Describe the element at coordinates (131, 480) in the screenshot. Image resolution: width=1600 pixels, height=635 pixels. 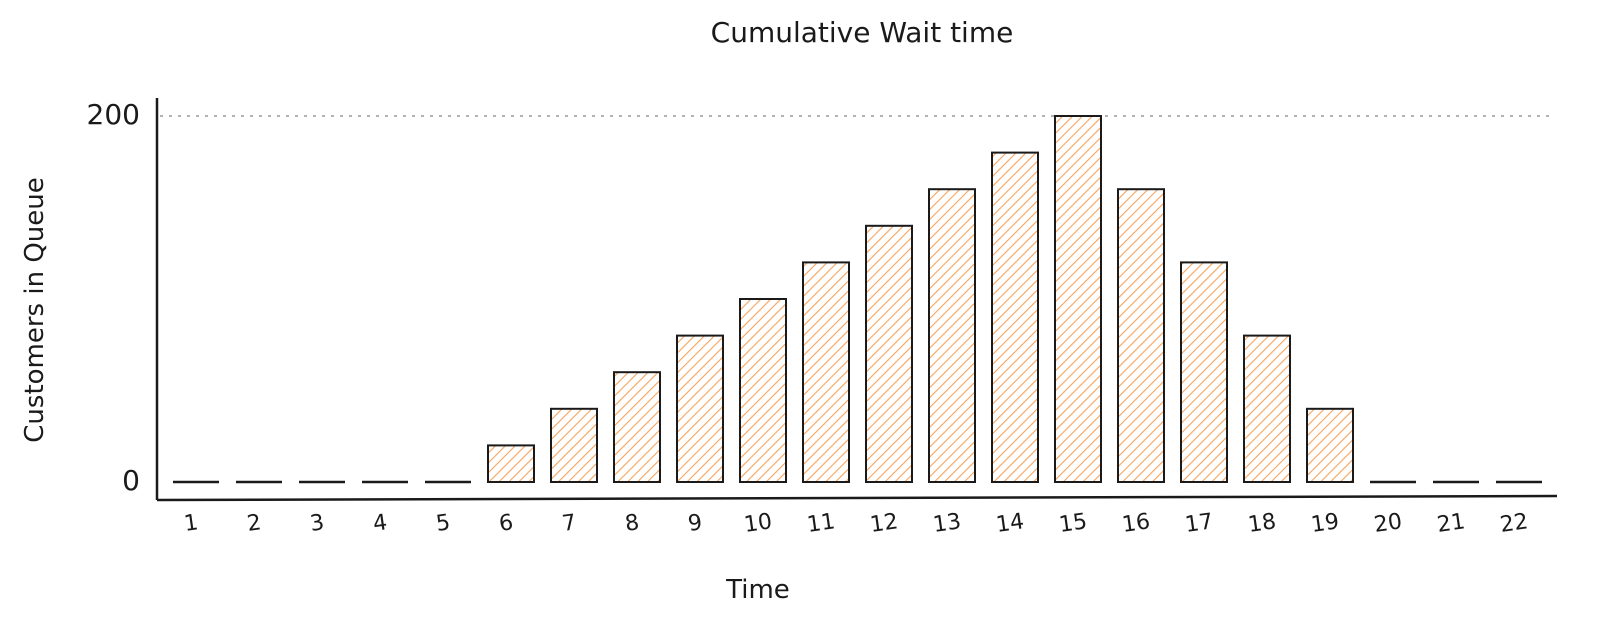
I see `y-tick-label-min: 0` at that location.